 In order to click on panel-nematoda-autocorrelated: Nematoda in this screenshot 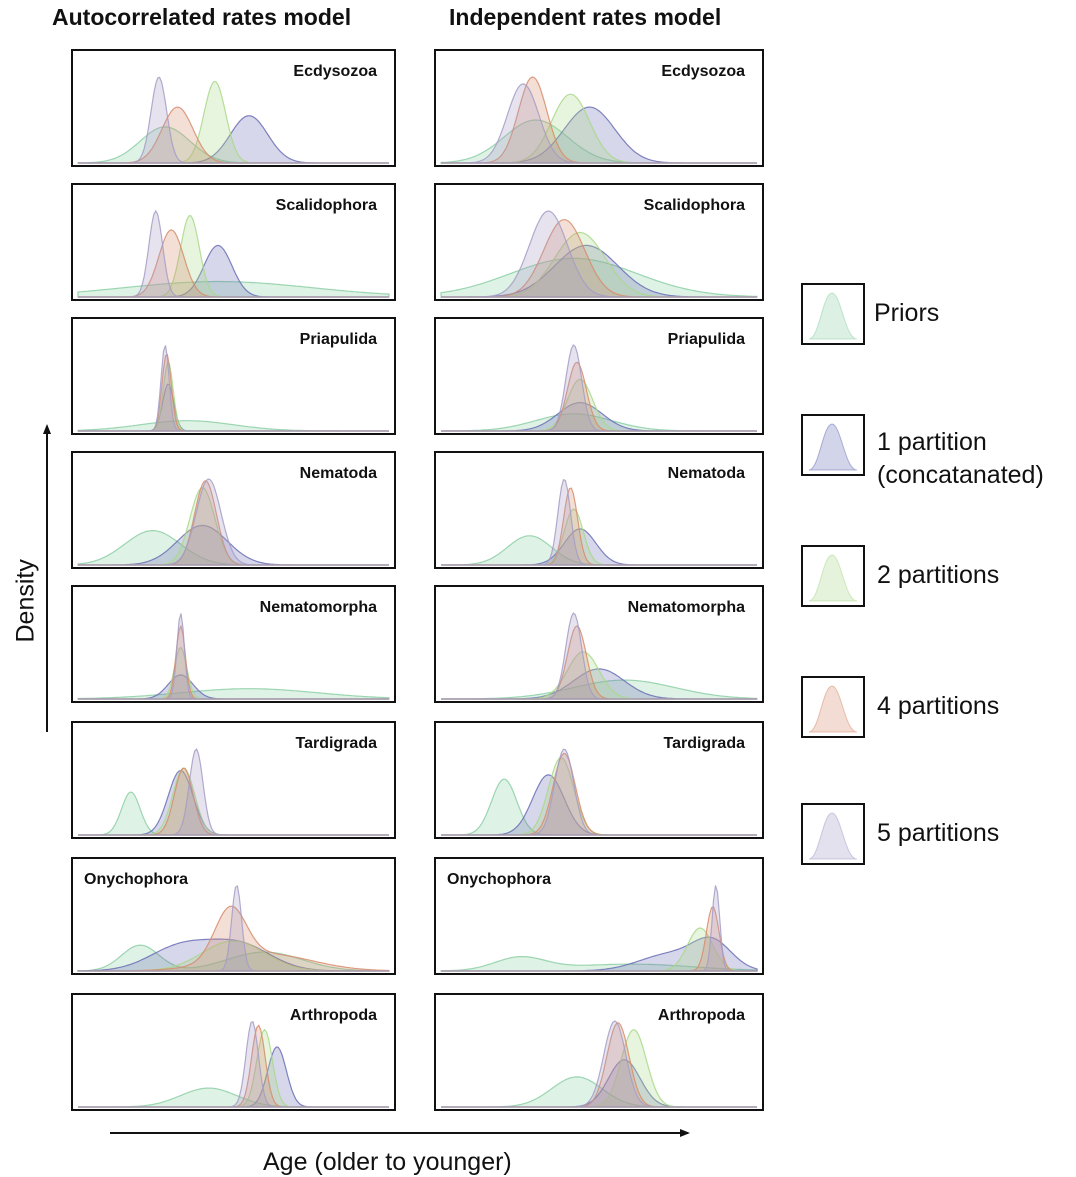, I will do `click(233, 510)`.